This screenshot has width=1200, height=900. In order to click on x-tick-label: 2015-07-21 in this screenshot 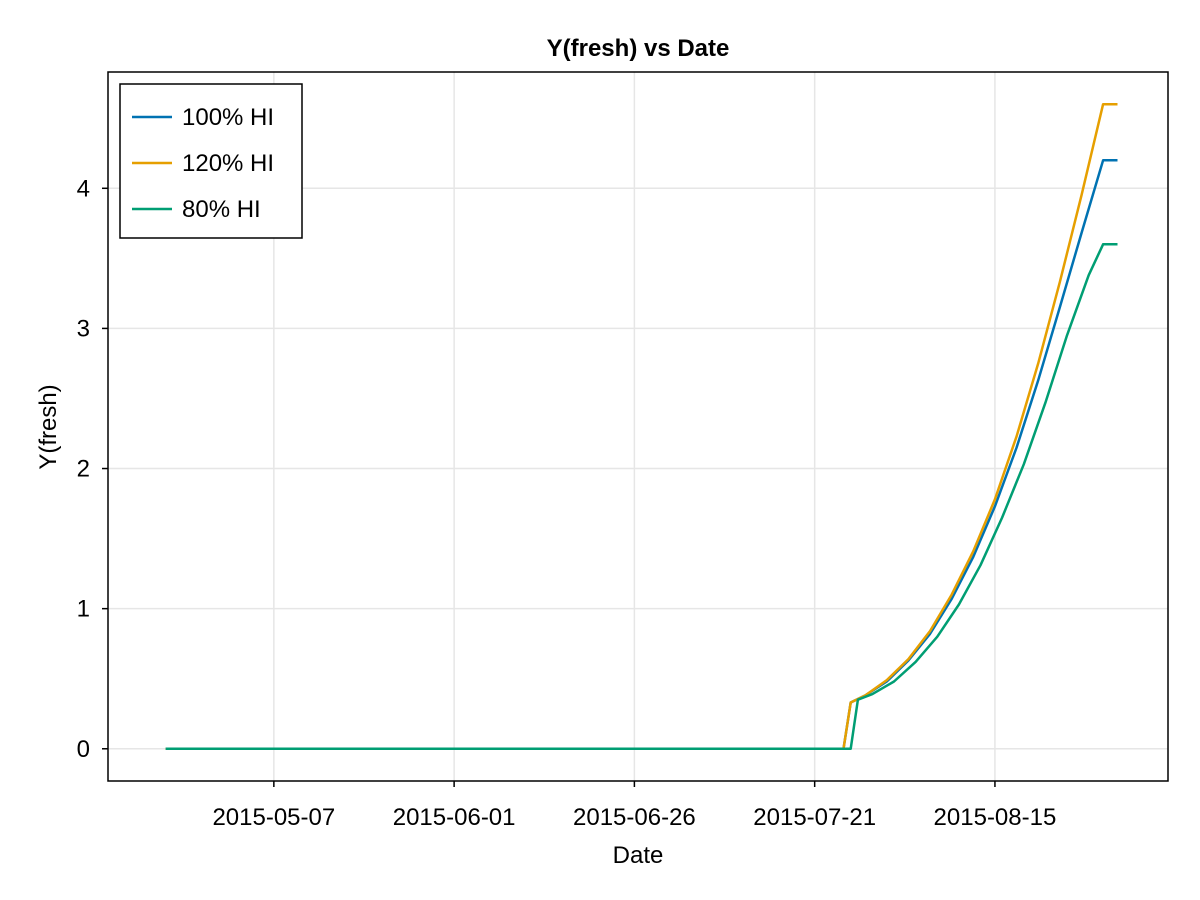, I will do `click(814, 817)`.